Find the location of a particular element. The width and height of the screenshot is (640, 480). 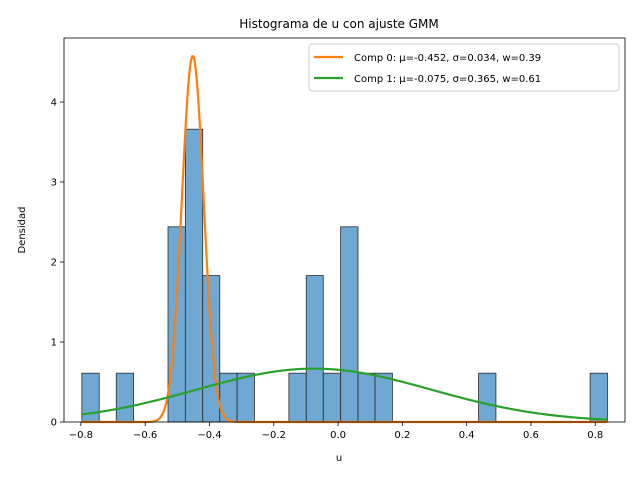

x-axis-label: u is located at coordinates (339, 458).